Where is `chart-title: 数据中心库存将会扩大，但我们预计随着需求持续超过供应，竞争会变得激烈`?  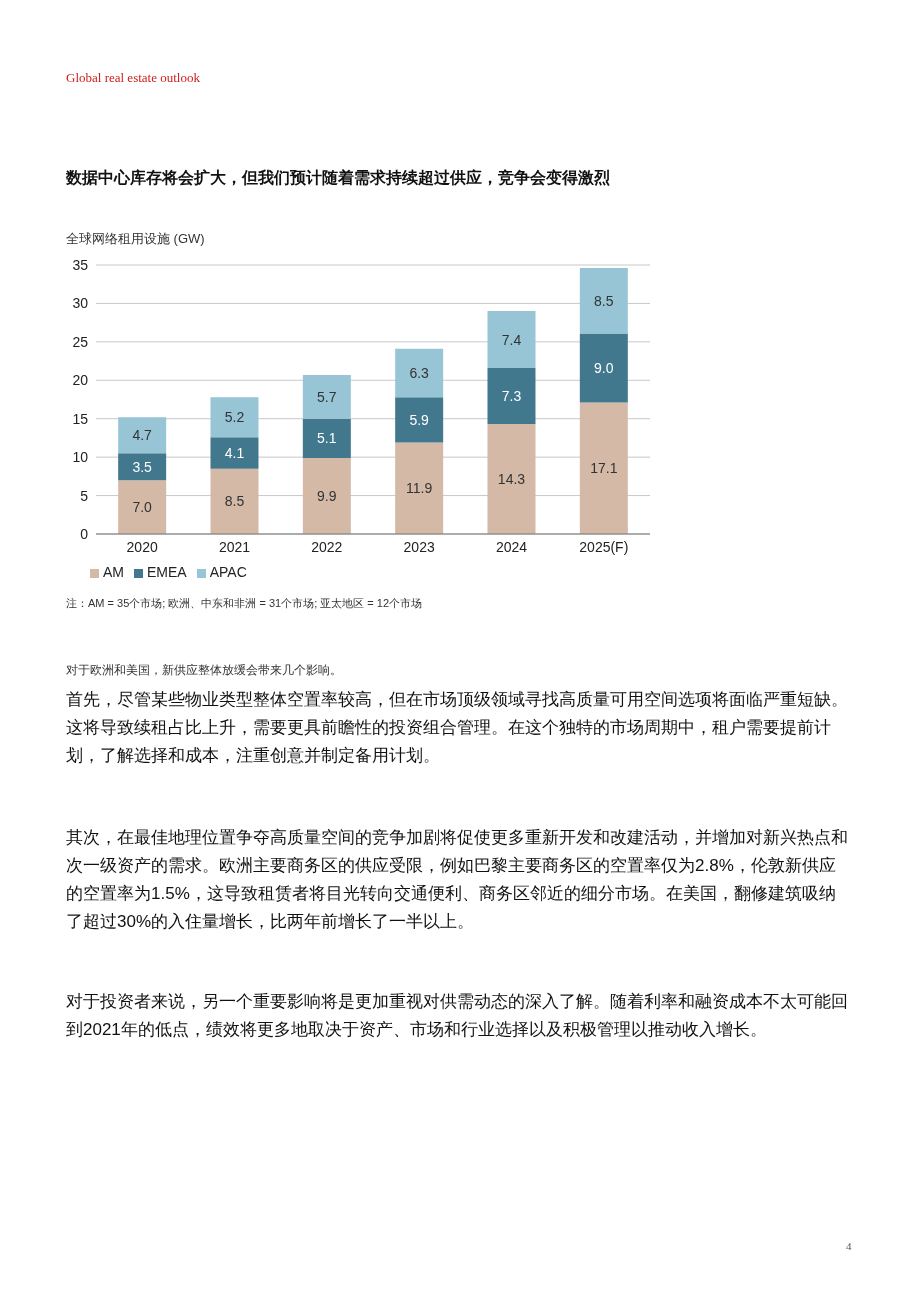 chart-title: 数据中心库存将会扩大，但我们预计随着需求持续超过供应，竞争会变得激烈 is located at coordinates (338, 178).